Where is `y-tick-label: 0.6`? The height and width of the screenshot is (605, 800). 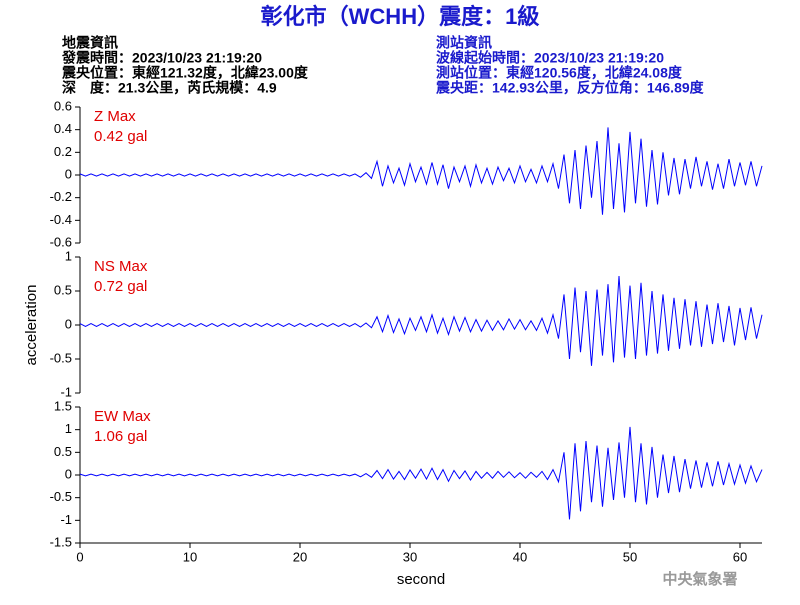
y-tick-label: 0.6 is located at coordinates (63, 105).